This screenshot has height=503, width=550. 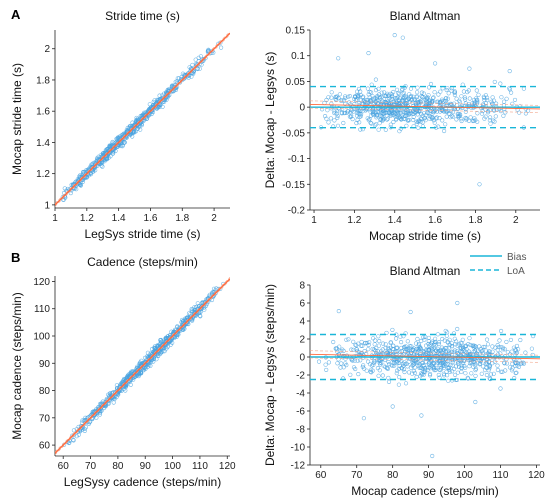 I want to click on x-tick-label: 1.4, so click(x=395, y=220).